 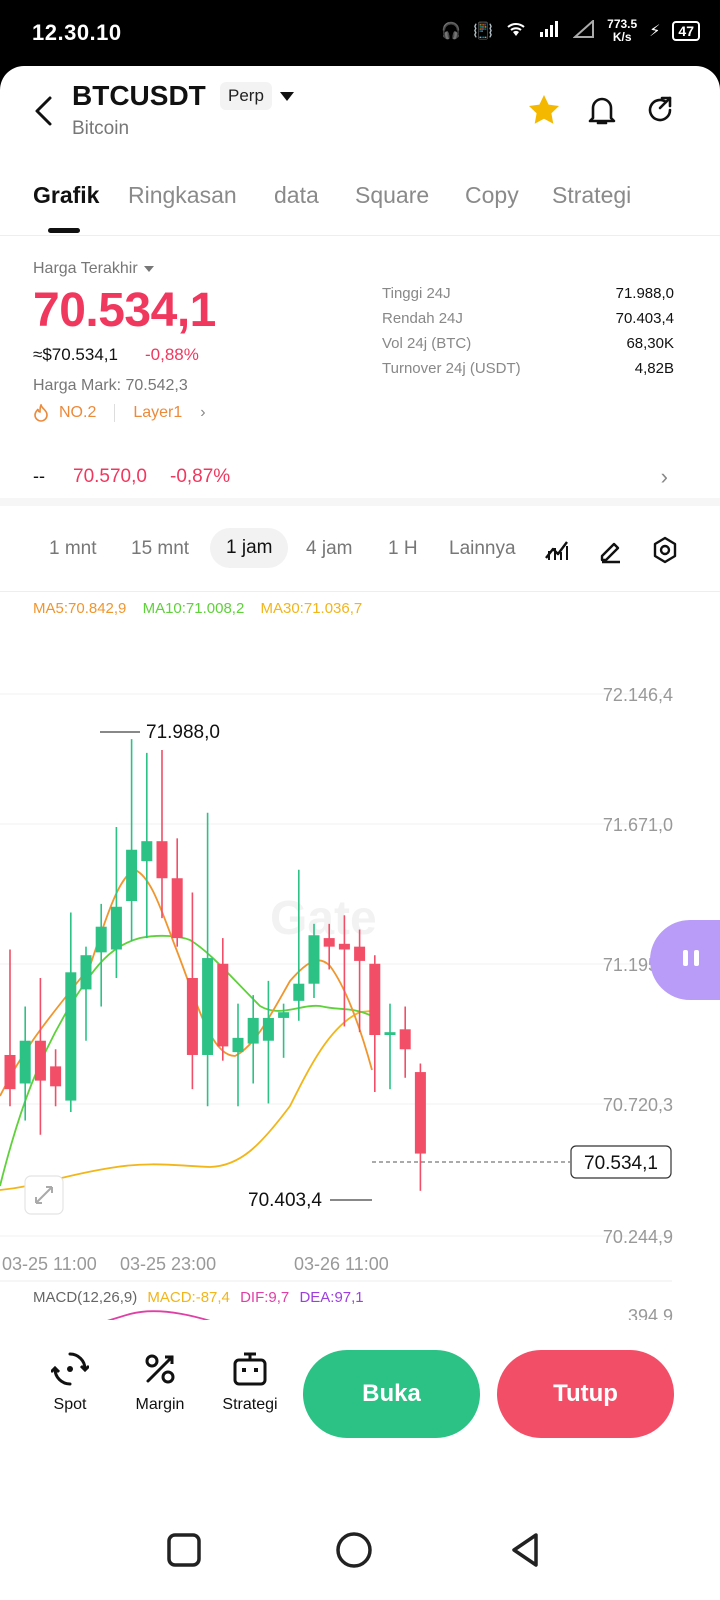 What do you see at coordinates (638, 825) in the screenshot?
I see `y-tick: 71.671,0` at bounding box center [638, 825].